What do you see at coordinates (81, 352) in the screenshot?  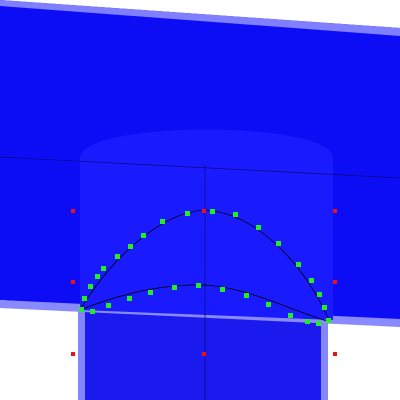 I see `column-edge-left` at bounding box center [81, 352].